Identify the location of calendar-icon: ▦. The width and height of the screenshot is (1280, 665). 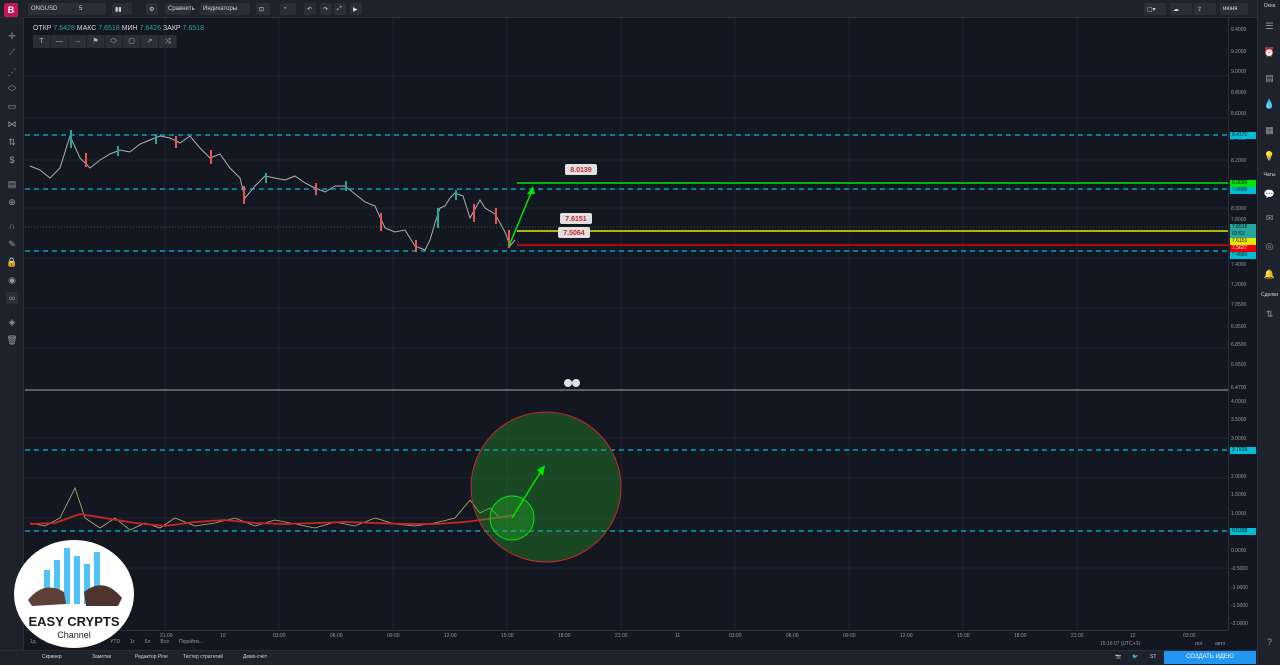
(1269, 130).